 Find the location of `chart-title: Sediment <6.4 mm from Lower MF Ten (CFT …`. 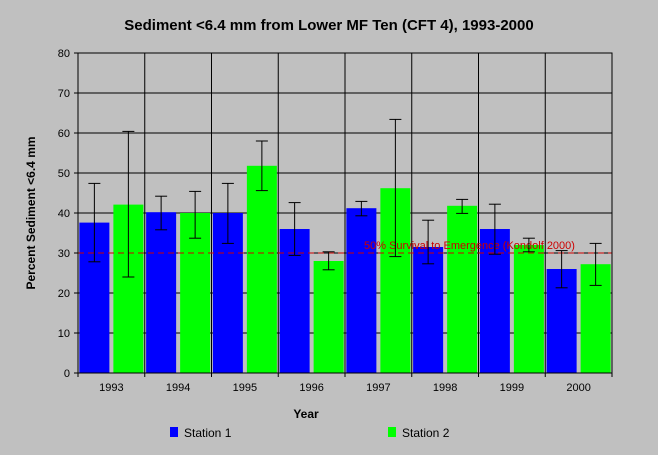

chart-title: Sediment <6.4 mm from Lower MF Ten (CFT … is located at coordinates (328, 25).